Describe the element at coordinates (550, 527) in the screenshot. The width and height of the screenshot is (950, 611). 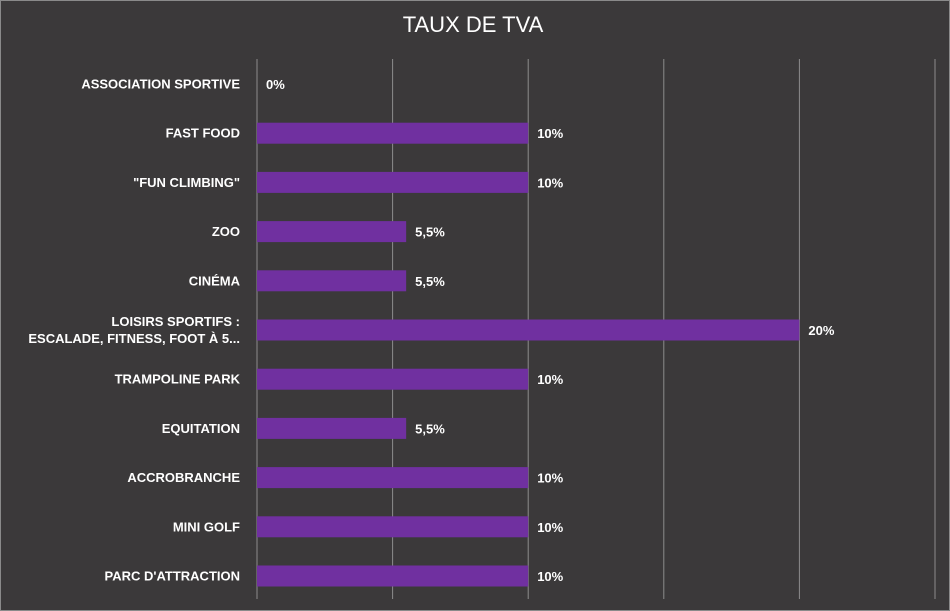
I see `data-label-9: 10%` at that location.